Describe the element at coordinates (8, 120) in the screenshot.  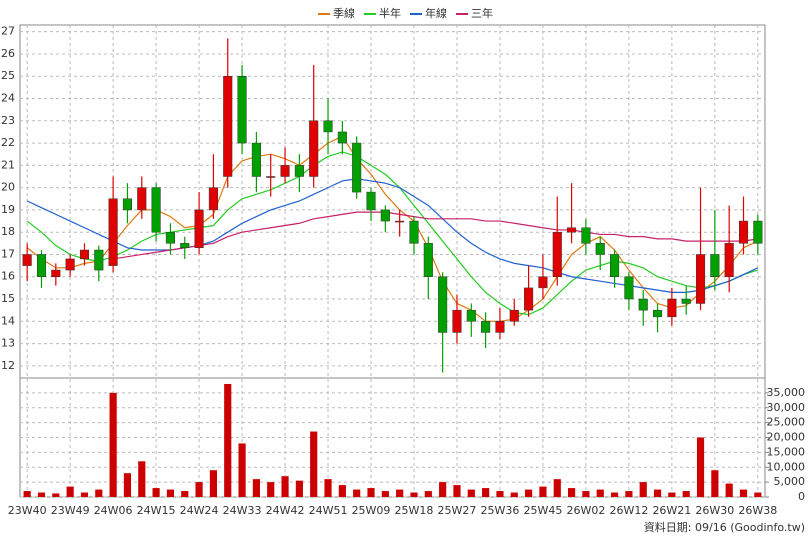
I see `y-tick-label: 23` at that location.